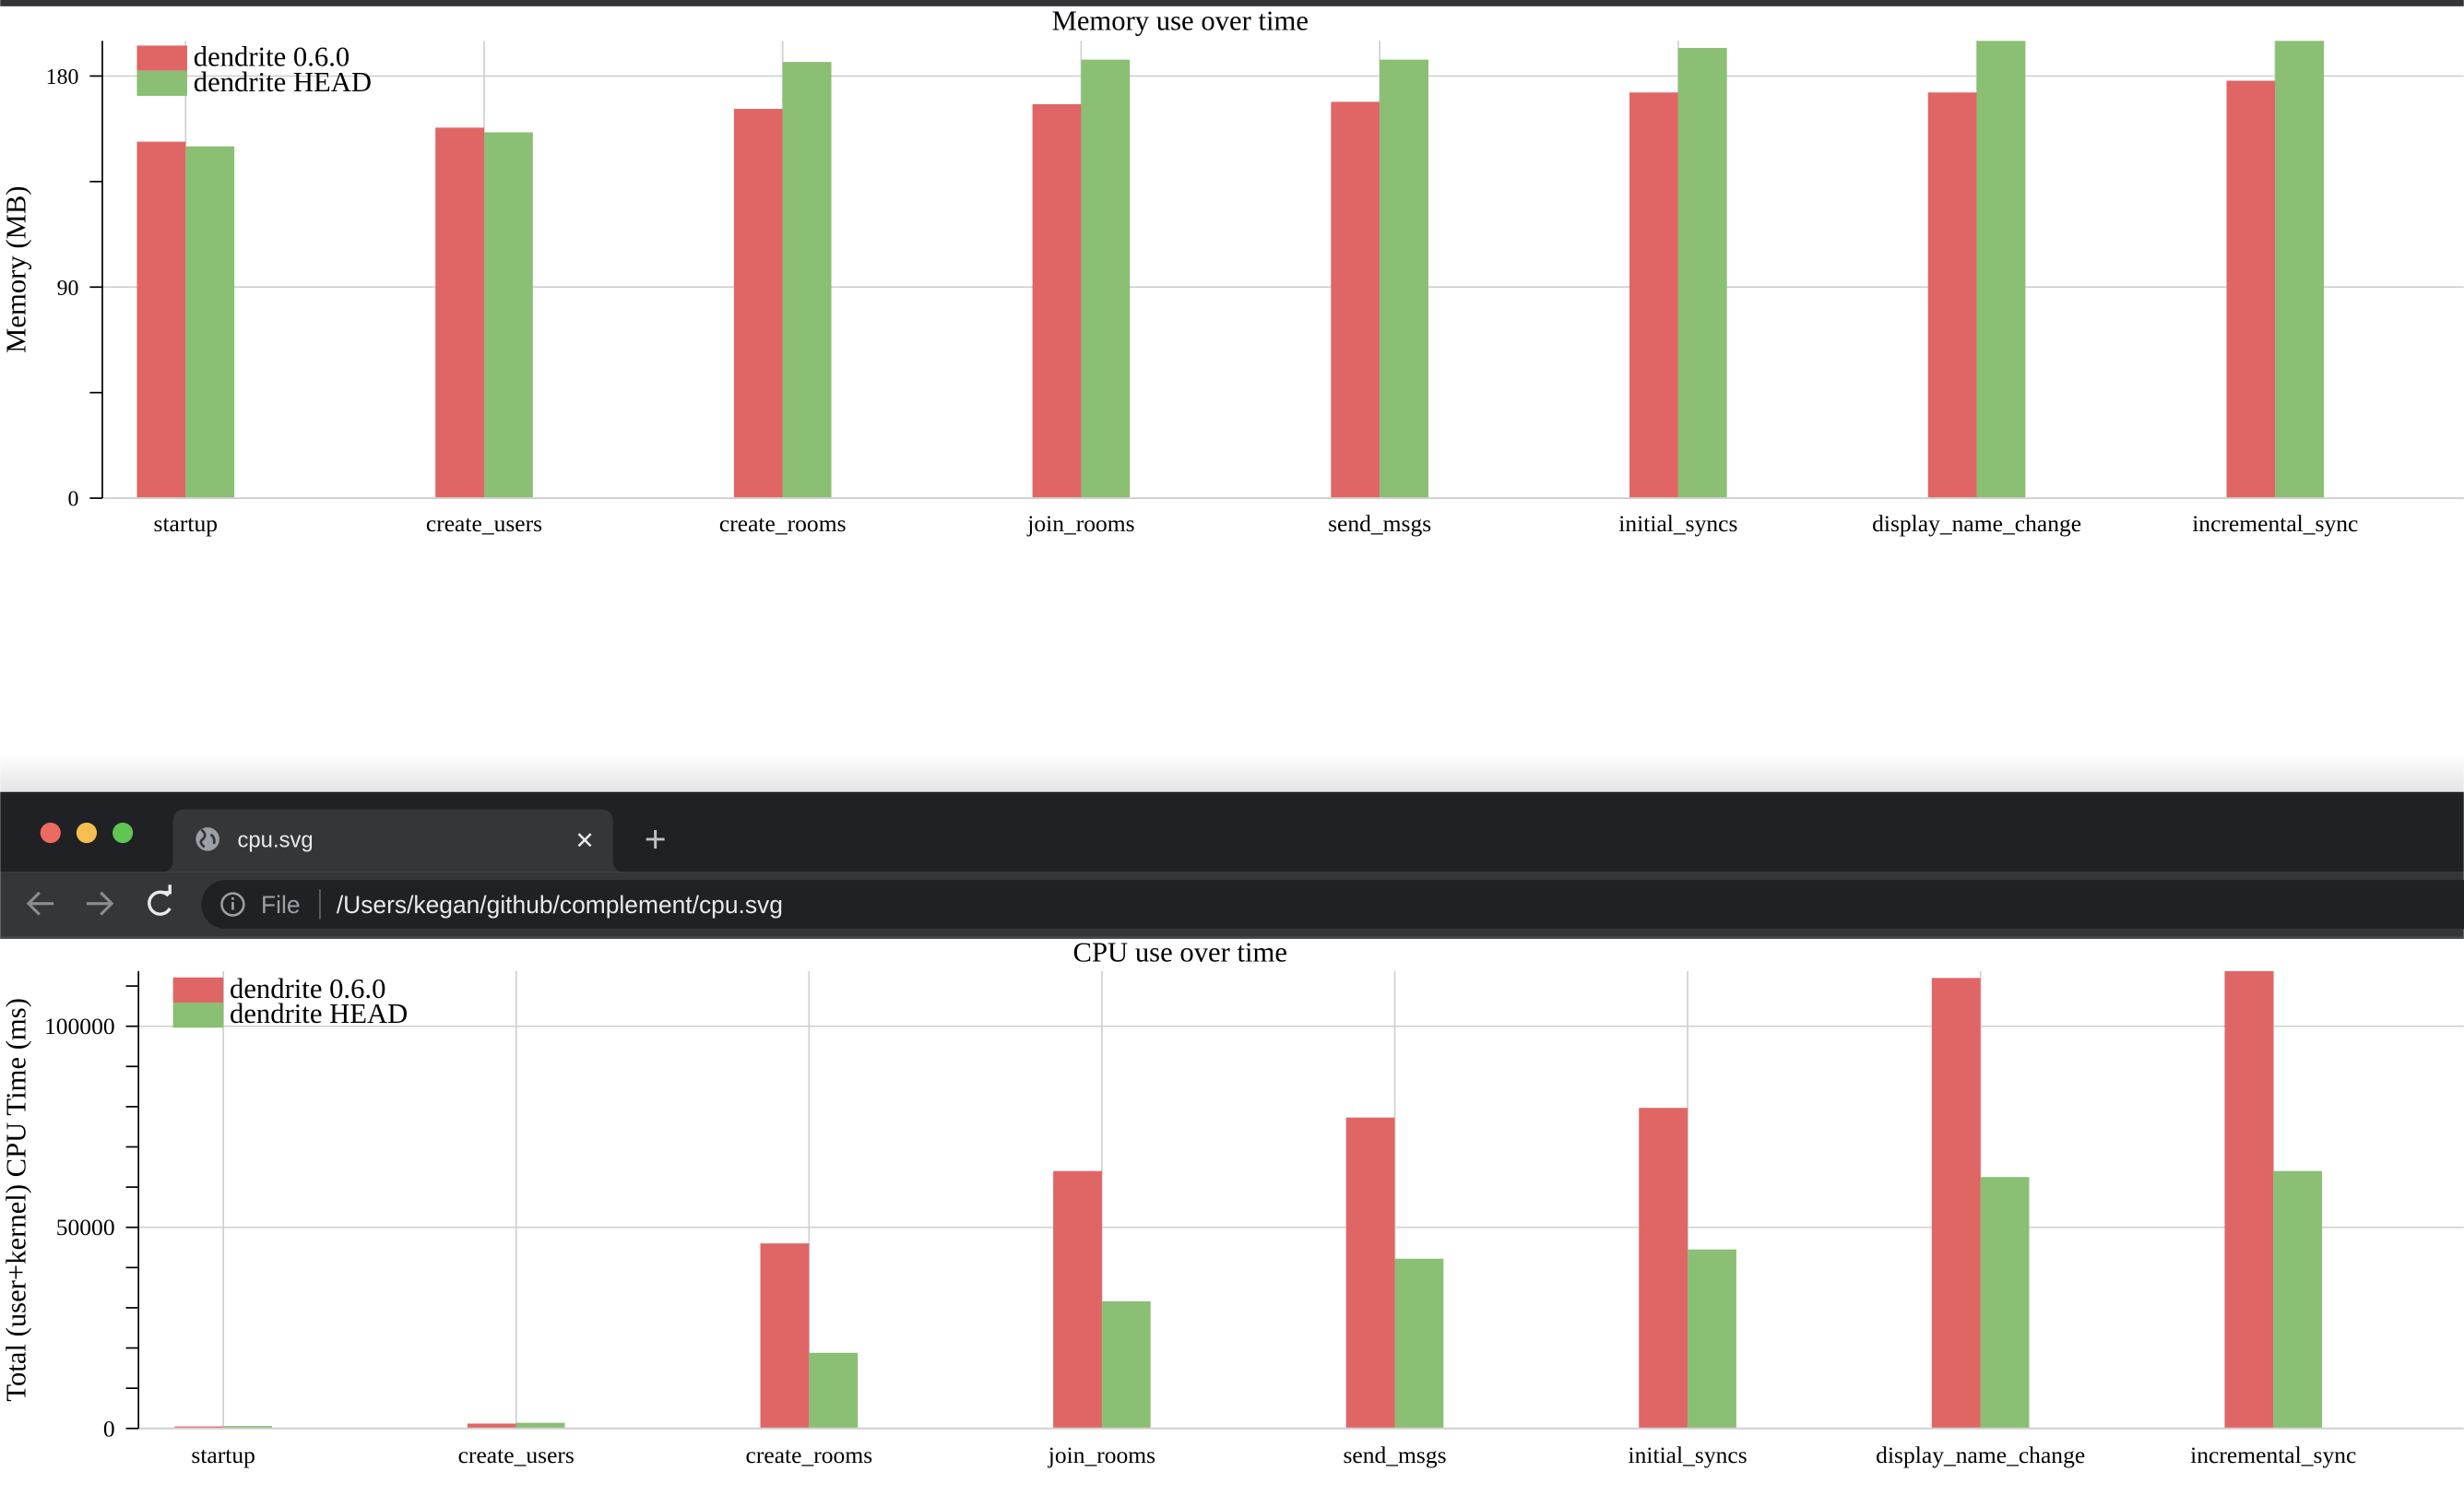 This screenshot has height=1496, width=2464. What do you see at coordinates (100, 903) in the screenshot?
I see `forward-arrow-icon` at bounding box center [100, 903].